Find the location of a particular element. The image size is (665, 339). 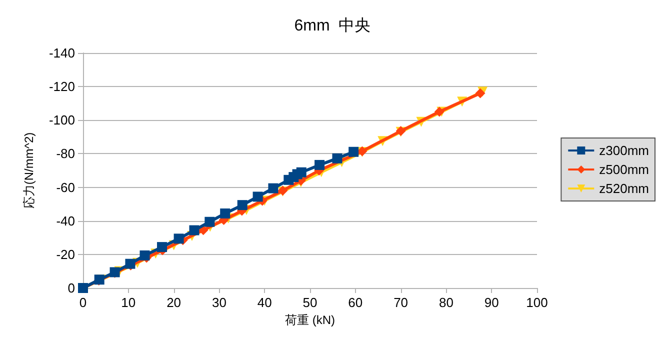

y-tick-label: 0 is located at coordinates (71, 288).